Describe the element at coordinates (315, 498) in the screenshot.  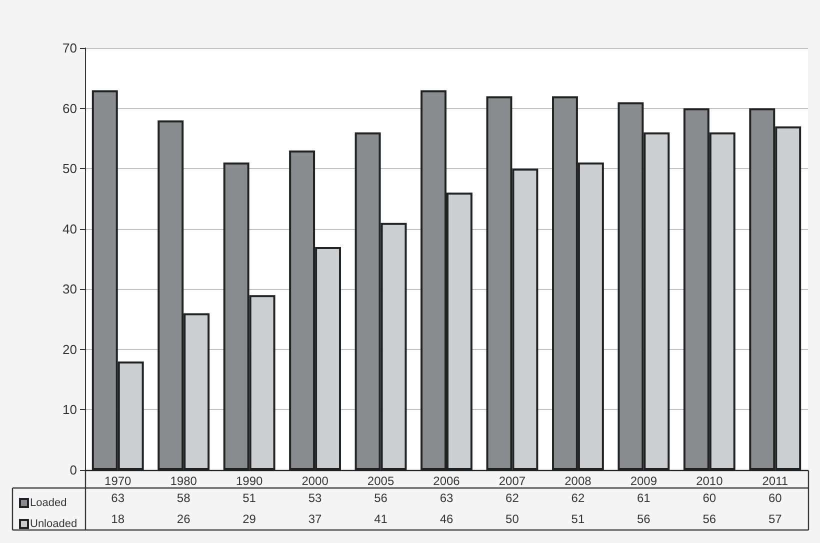
I see `data-label: 53` at that location.